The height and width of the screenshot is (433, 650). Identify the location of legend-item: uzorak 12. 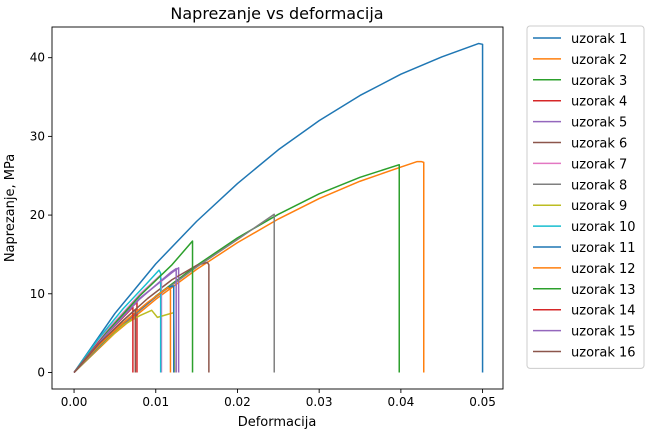
(584, 269).